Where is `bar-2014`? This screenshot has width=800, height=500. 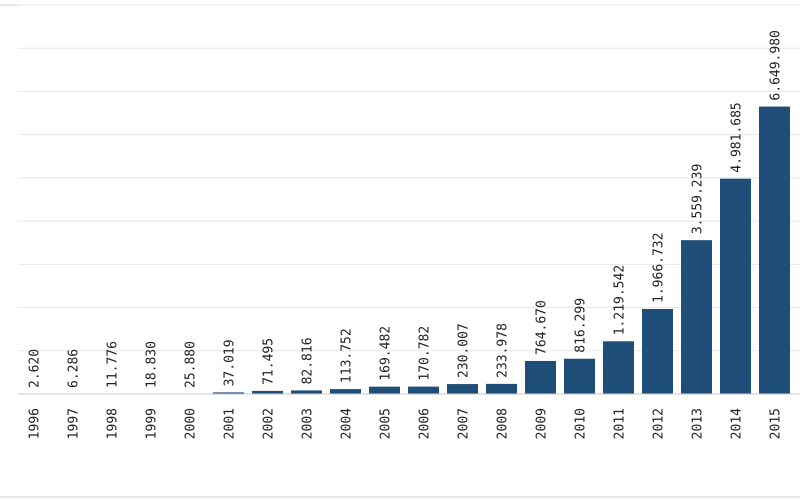 bar-2014 is located at coordinates (735, 286).